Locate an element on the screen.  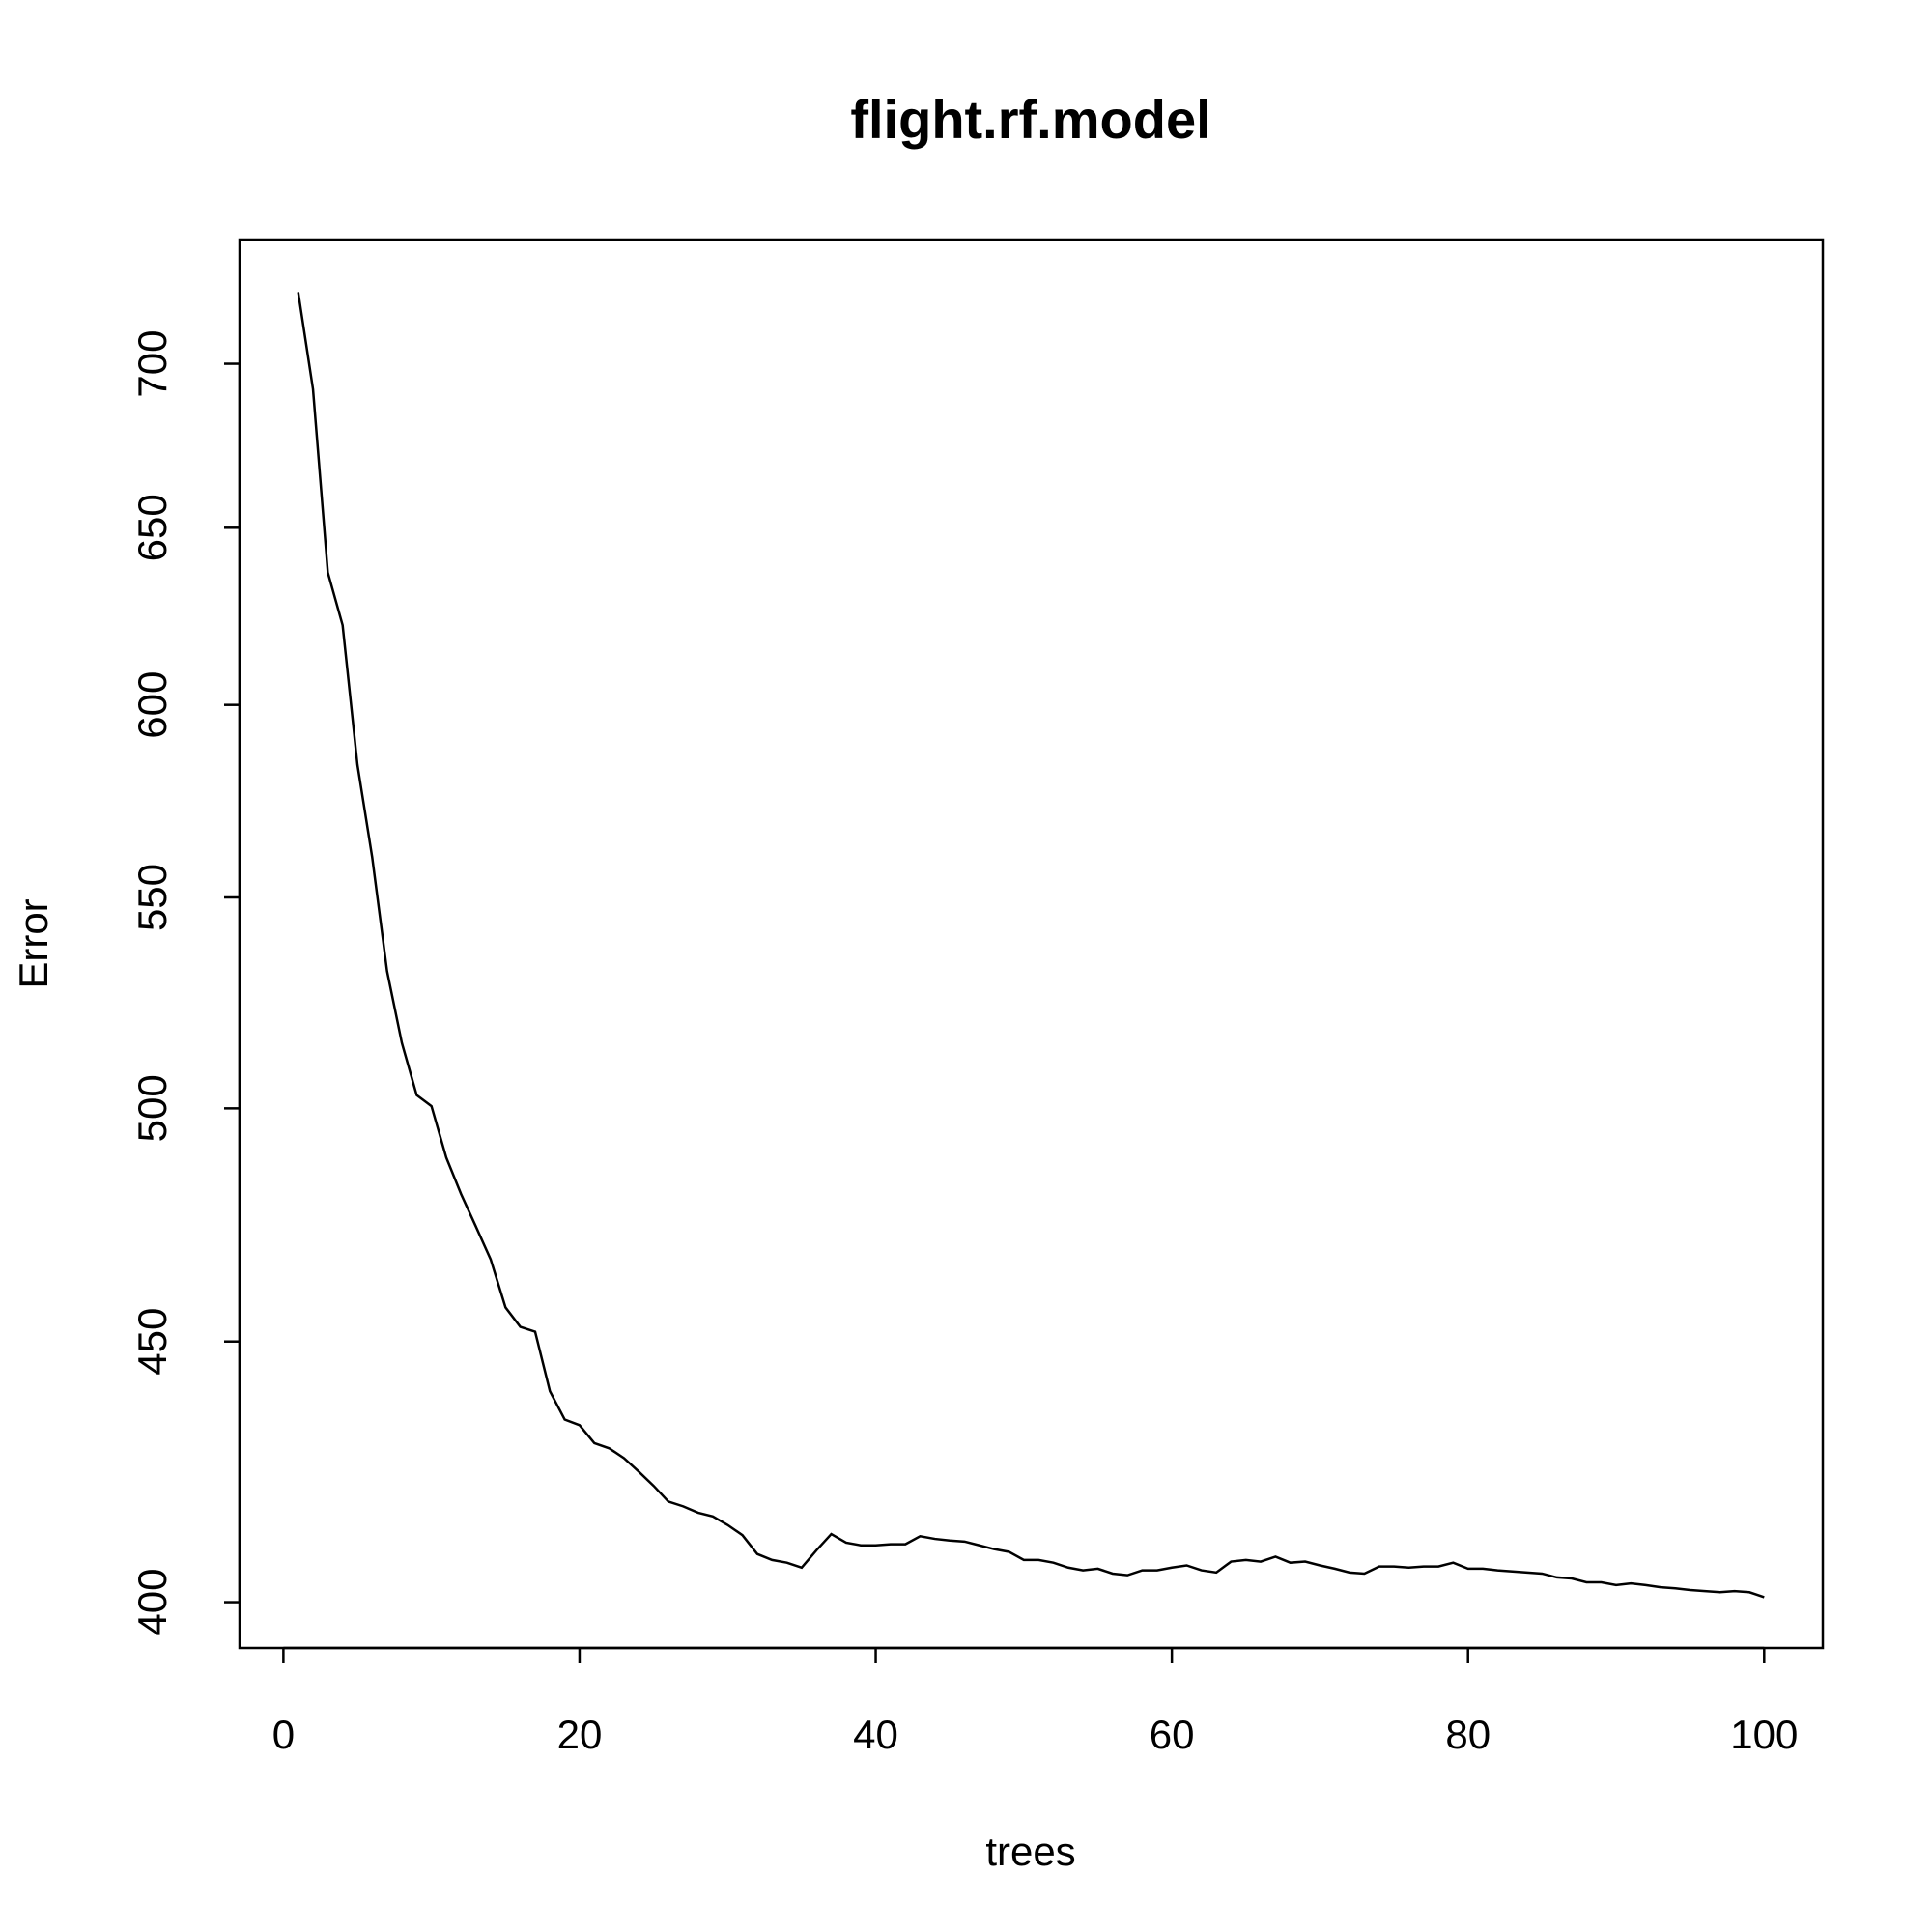
x-axis-label: trees is located at coordinates (1030, 1851).